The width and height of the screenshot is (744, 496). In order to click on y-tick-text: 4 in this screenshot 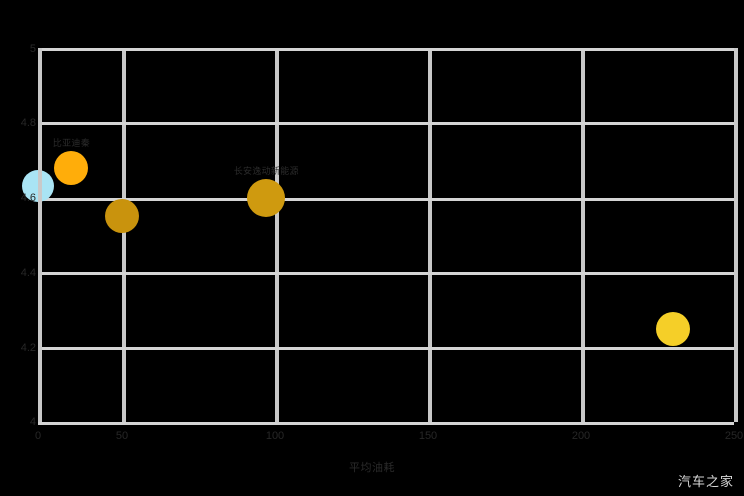, I will do `click(32, 422)`.